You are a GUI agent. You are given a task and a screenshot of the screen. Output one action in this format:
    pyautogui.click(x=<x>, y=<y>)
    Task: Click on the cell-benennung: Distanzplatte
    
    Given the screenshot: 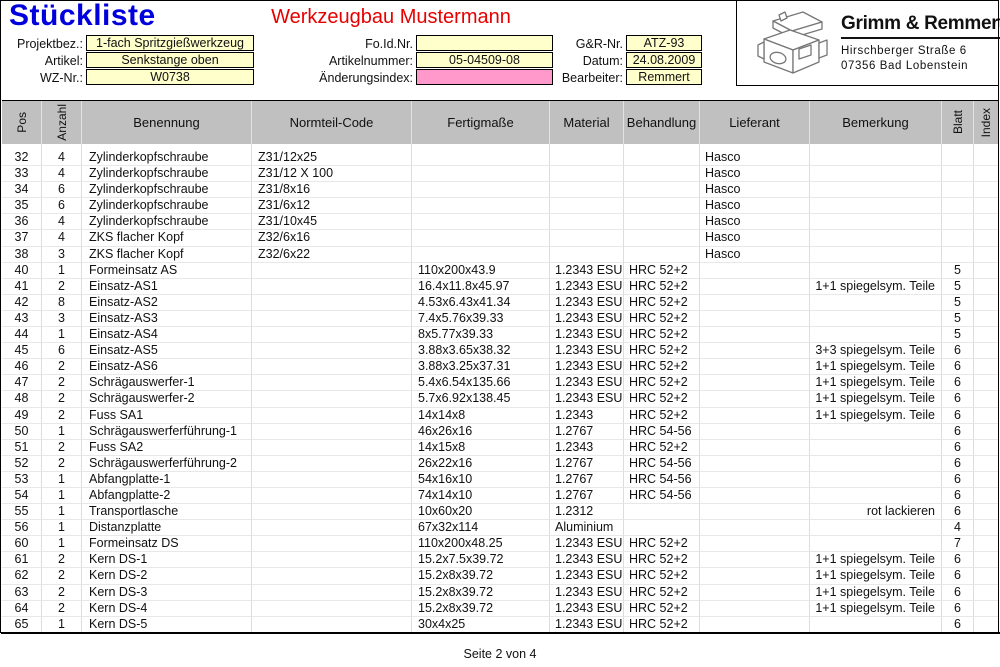 What is the action you would take?
    pyautogui.click(x=167, y=528)
    